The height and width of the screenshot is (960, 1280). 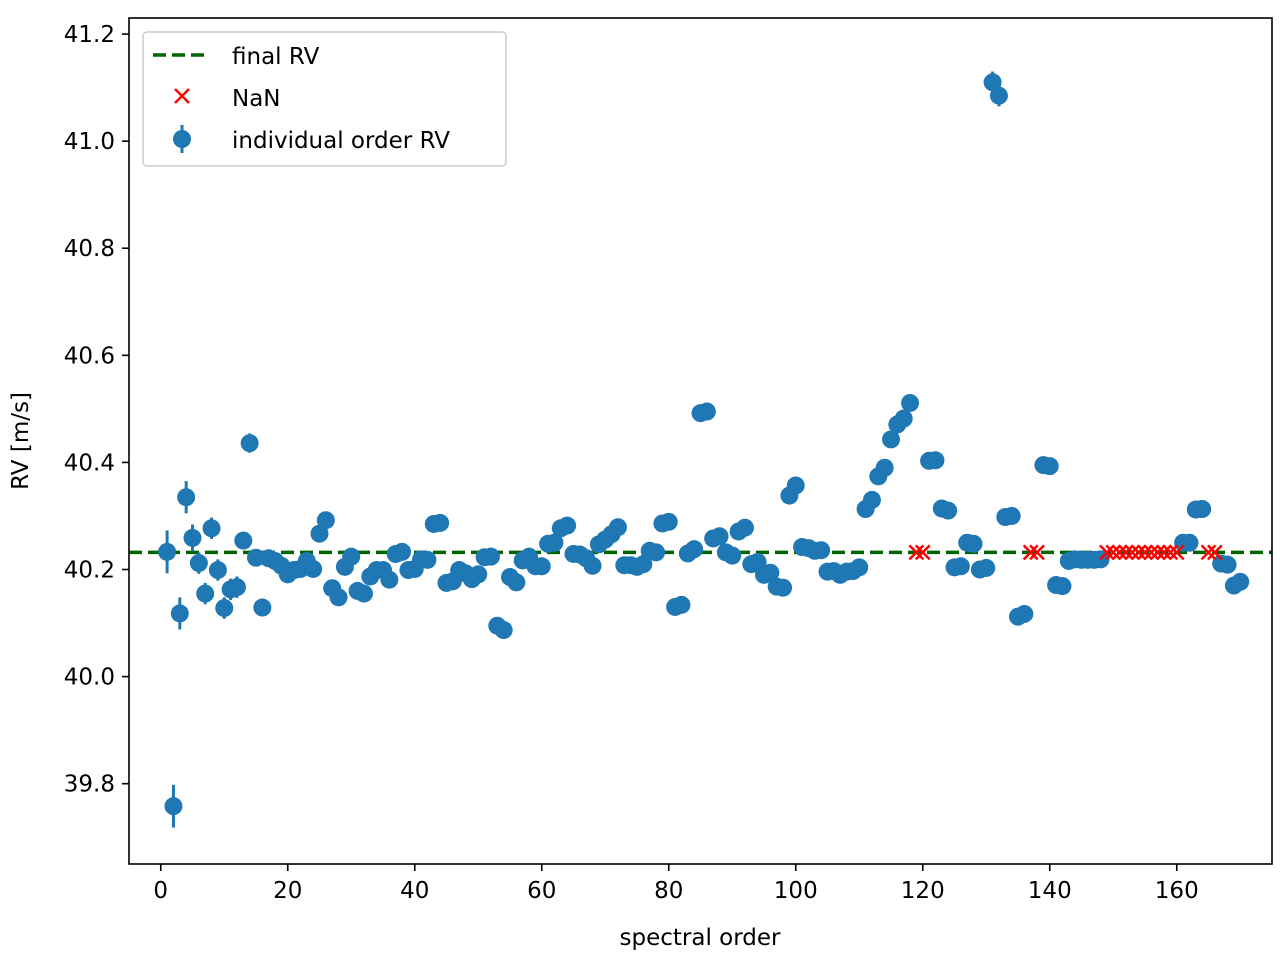 What do you see at coordinates (796, 891) in the screenshot?
I see `x-tick-label: 100` at bounding box center [796, 891].